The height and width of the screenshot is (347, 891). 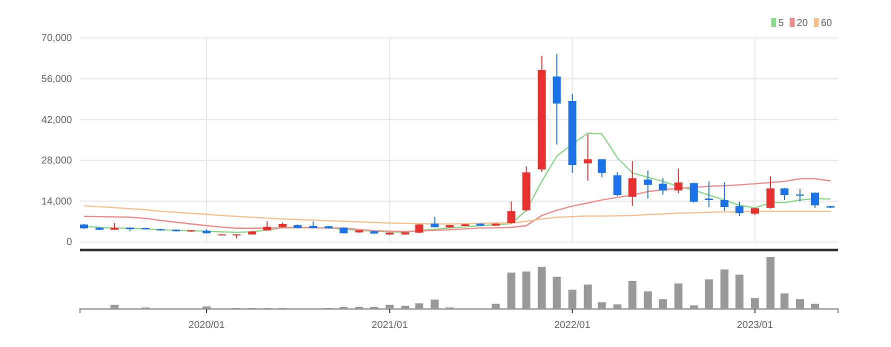 What do you see at coordinates (56, 79) in the screenshot?
I see `y-tick-label: 56,000` at bounding box center [56, 79].